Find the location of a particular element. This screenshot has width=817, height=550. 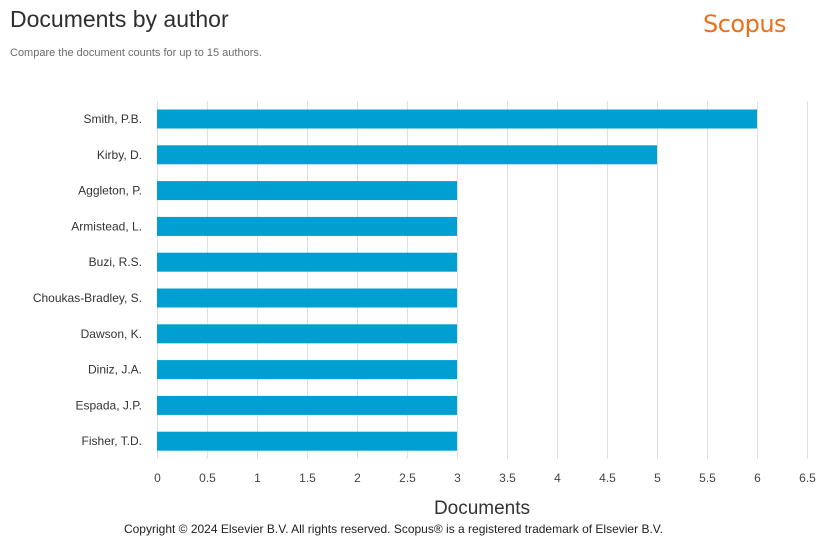

scopus-logo: Scopus is located at coordinates (745, 24).